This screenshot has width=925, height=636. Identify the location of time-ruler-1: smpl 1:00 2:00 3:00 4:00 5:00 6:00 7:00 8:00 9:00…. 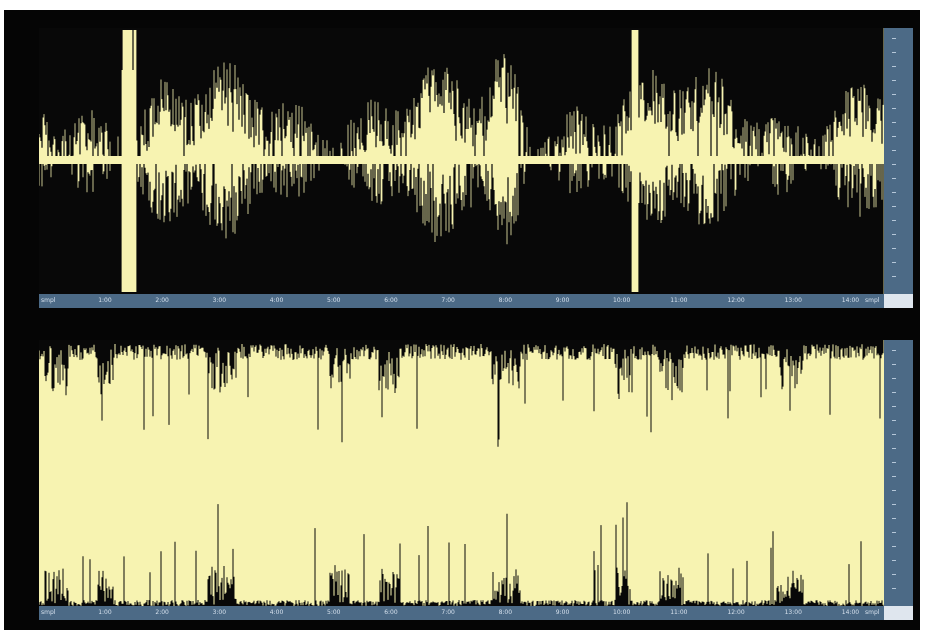
(461, 301).